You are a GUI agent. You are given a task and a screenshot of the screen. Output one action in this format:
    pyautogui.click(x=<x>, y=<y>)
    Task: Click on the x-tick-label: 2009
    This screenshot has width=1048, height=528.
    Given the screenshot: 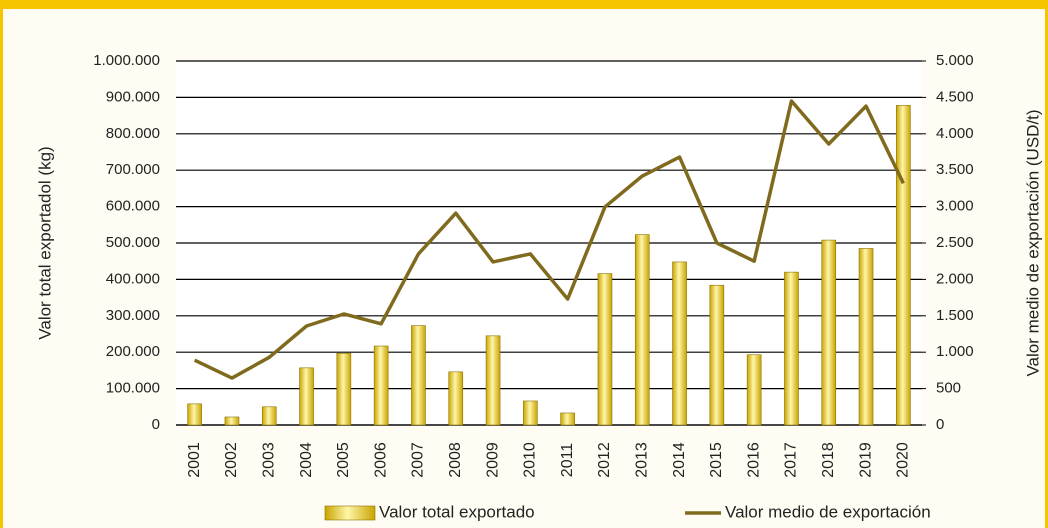 What is the action you would take?
    pyautogui.click(x=492, y=460)
    